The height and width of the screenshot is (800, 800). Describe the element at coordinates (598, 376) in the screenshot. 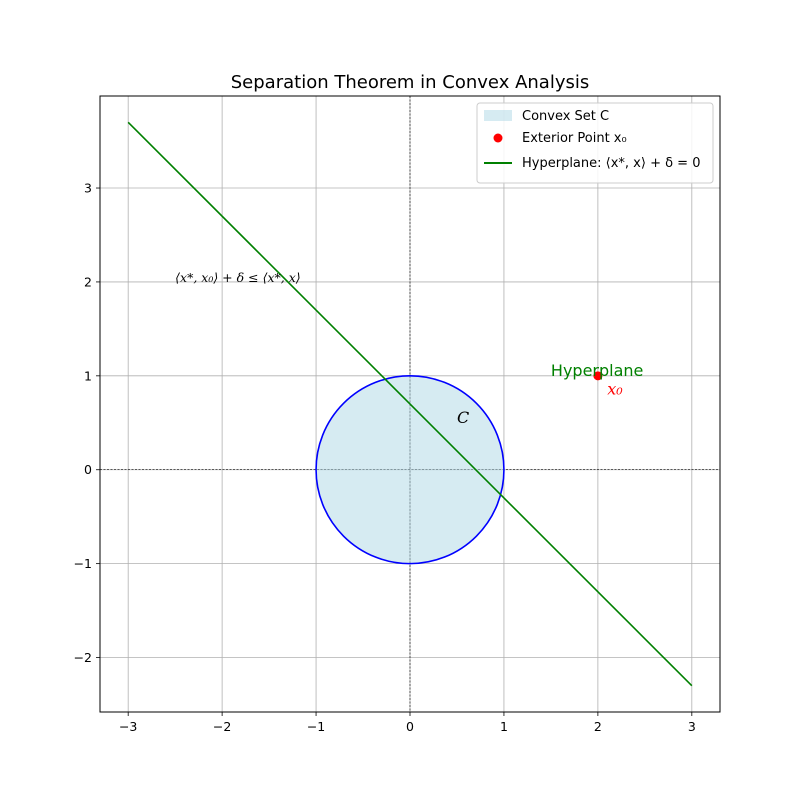

I see `exterior-point-marker` at that location.